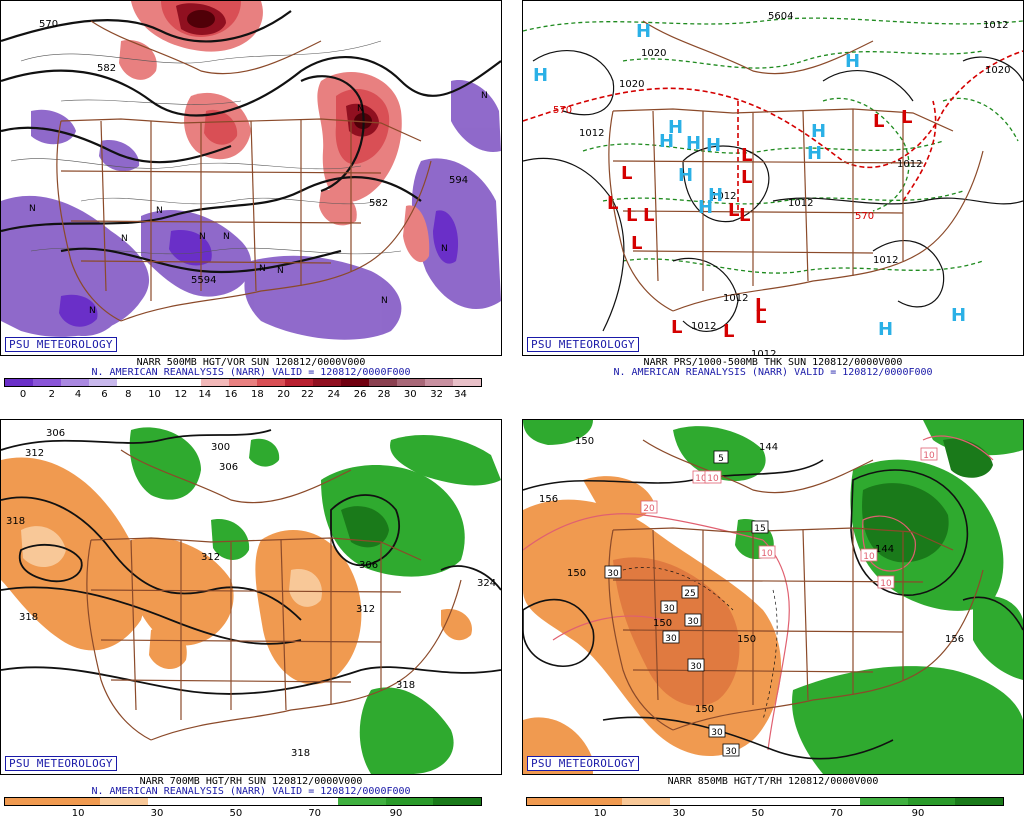 Image resolution: width=1024 pixels, height=823 pixels. What do you see at coordinates (759, 224) in the screenshot?
I see `p2-low-marks: L L L L L L L L L L L L L L L` at bounding box center [759, 224].